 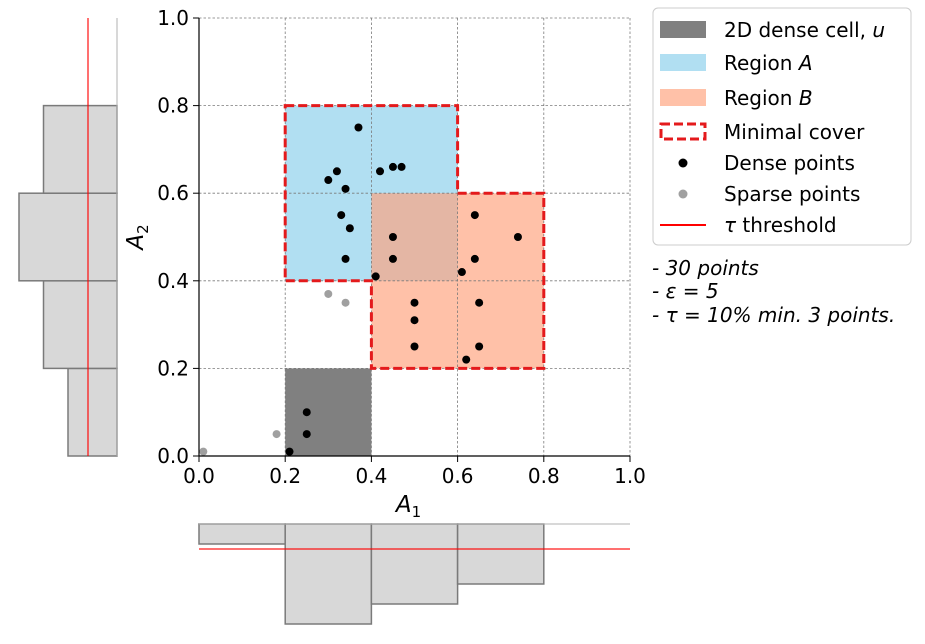 I want to click on y-tick-label: 1.0, so click(x=173, y=18).